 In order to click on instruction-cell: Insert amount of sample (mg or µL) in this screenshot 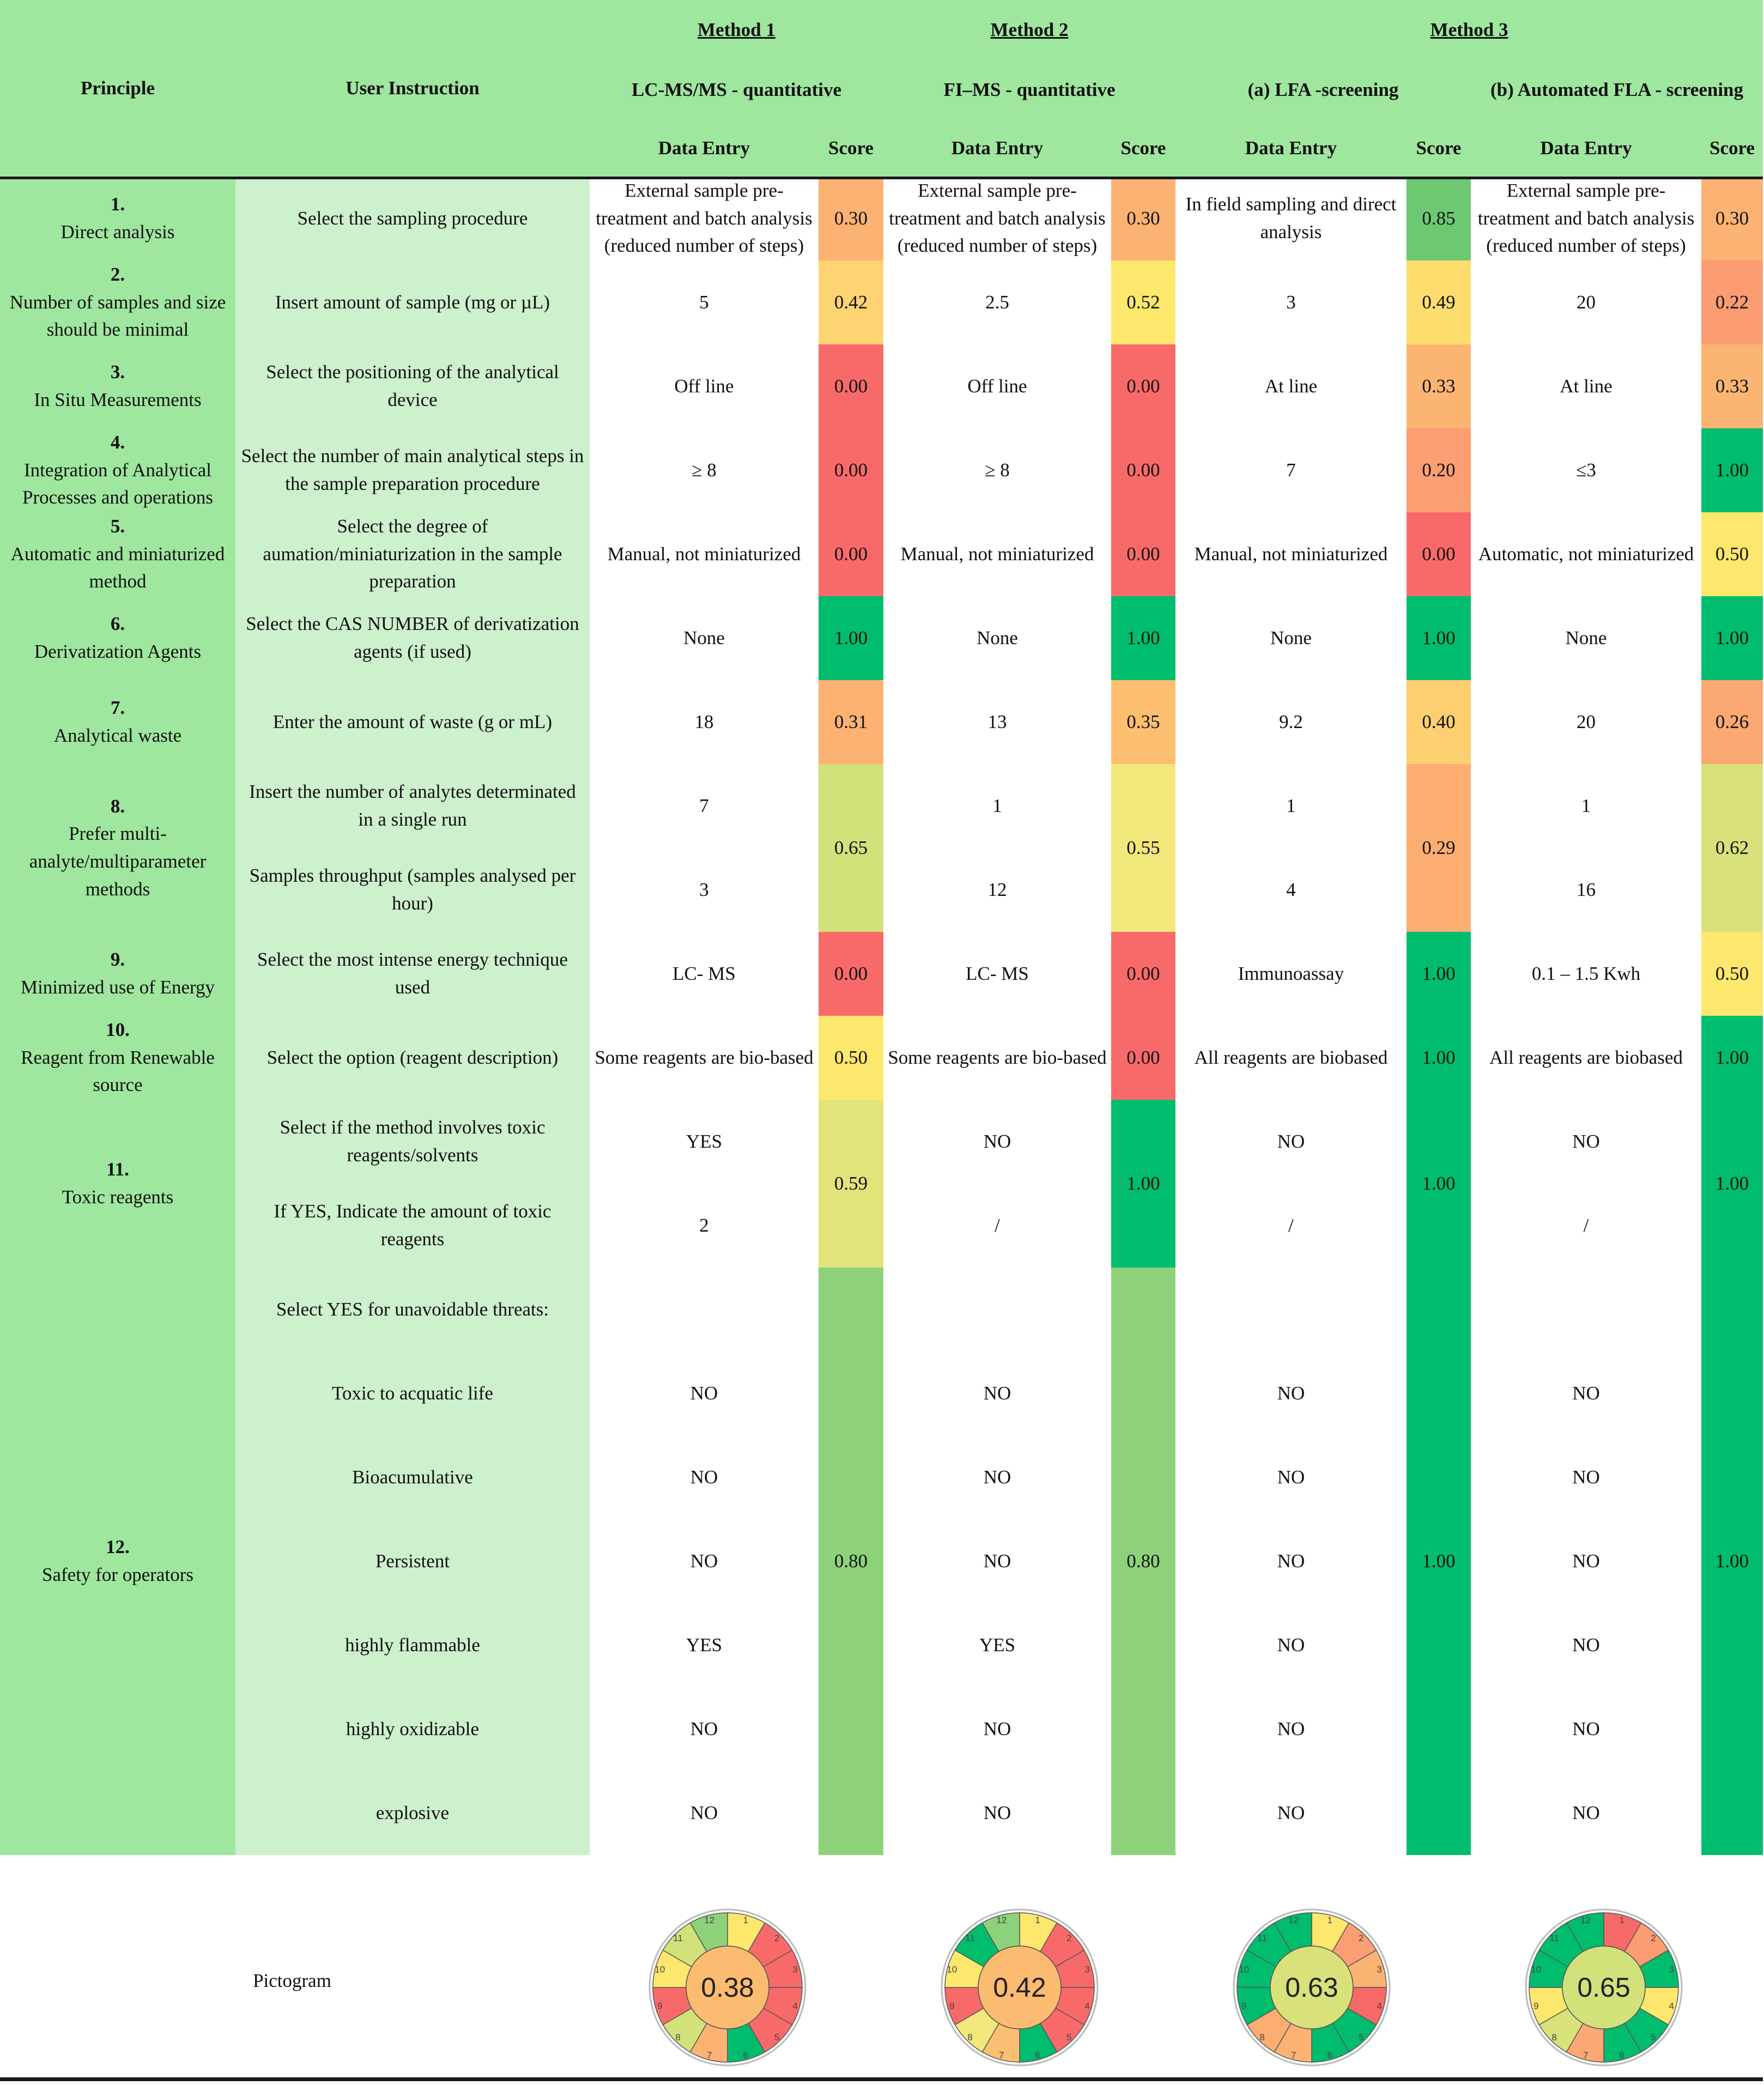, I will do `click(413, 302)`.